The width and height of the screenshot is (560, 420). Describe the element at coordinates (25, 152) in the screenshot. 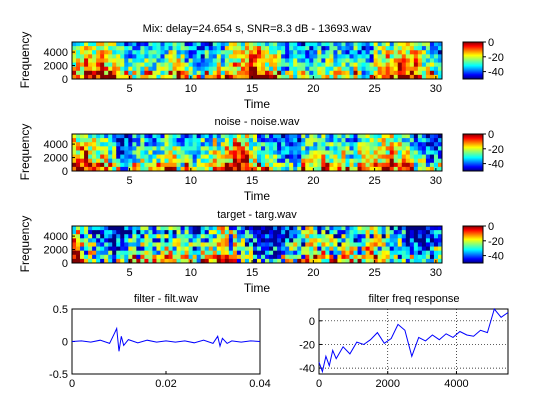

I see `spectrogram-ylabel: Frequency` at that location.